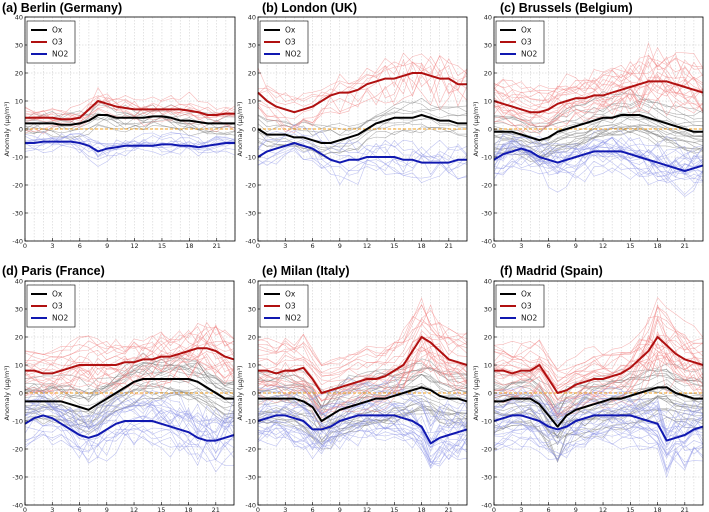  I want to click on series-line-ox, so click(598, 128).